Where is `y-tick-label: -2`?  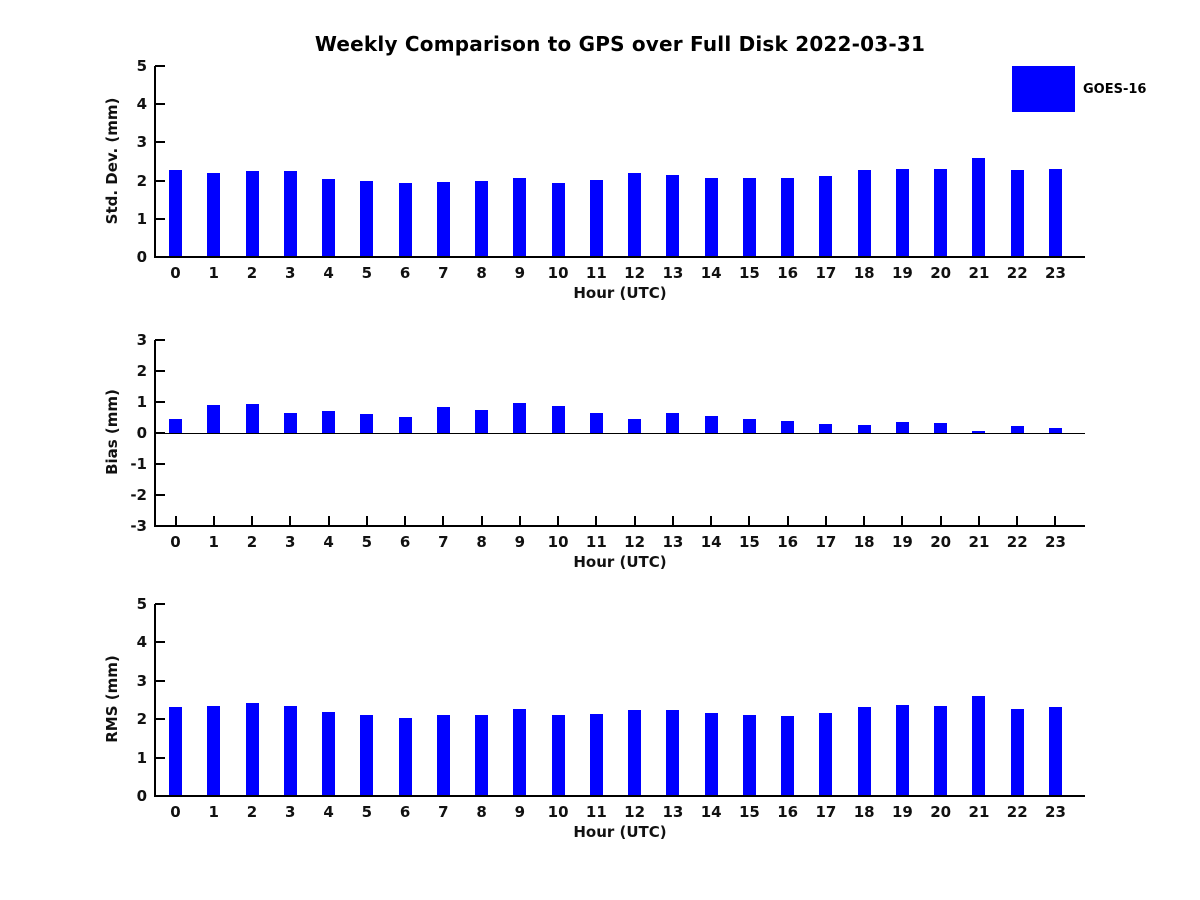
y-tick-label: -2 is located at coordinates (138, 495).